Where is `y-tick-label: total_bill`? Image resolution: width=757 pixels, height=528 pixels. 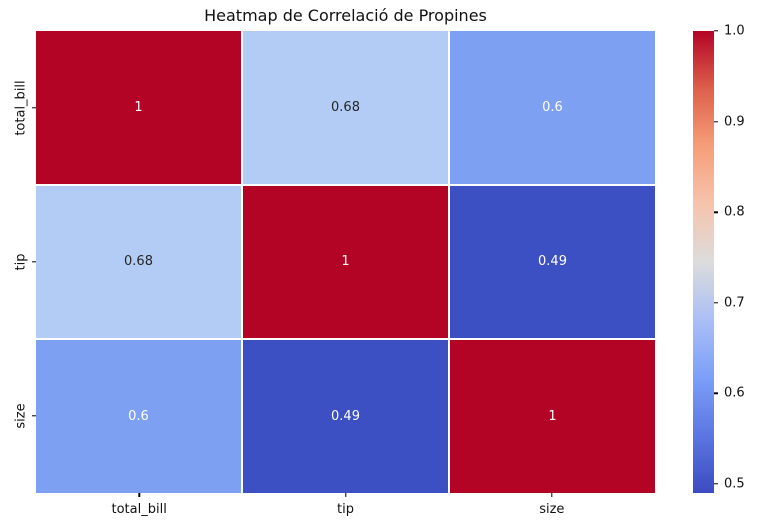
y-tick-label: total_bill is located at coordinates (21, 108).